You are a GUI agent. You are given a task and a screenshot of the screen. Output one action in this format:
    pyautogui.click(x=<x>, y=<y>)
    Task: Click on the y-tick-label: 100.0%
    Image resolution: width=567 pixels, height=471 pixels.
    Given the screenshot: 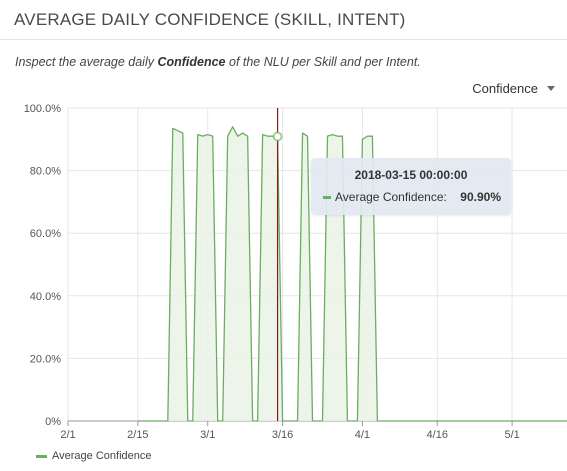 What is the action you would take?
    pyautogui.click(x=43, y=109)
    